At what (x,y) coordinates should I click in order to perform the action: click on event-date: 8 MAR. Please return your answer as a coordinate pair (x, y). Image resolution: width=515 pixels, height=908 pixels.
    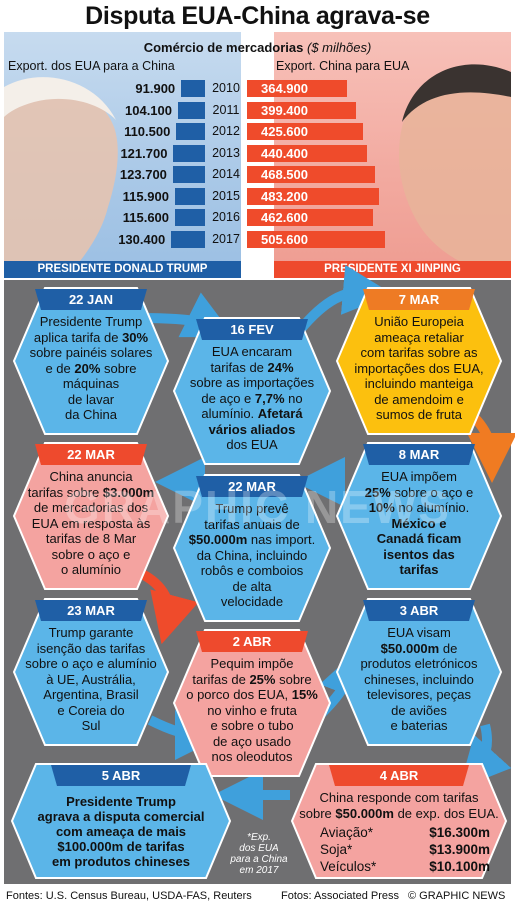
    Looking at the image, I should click on (419, 454).